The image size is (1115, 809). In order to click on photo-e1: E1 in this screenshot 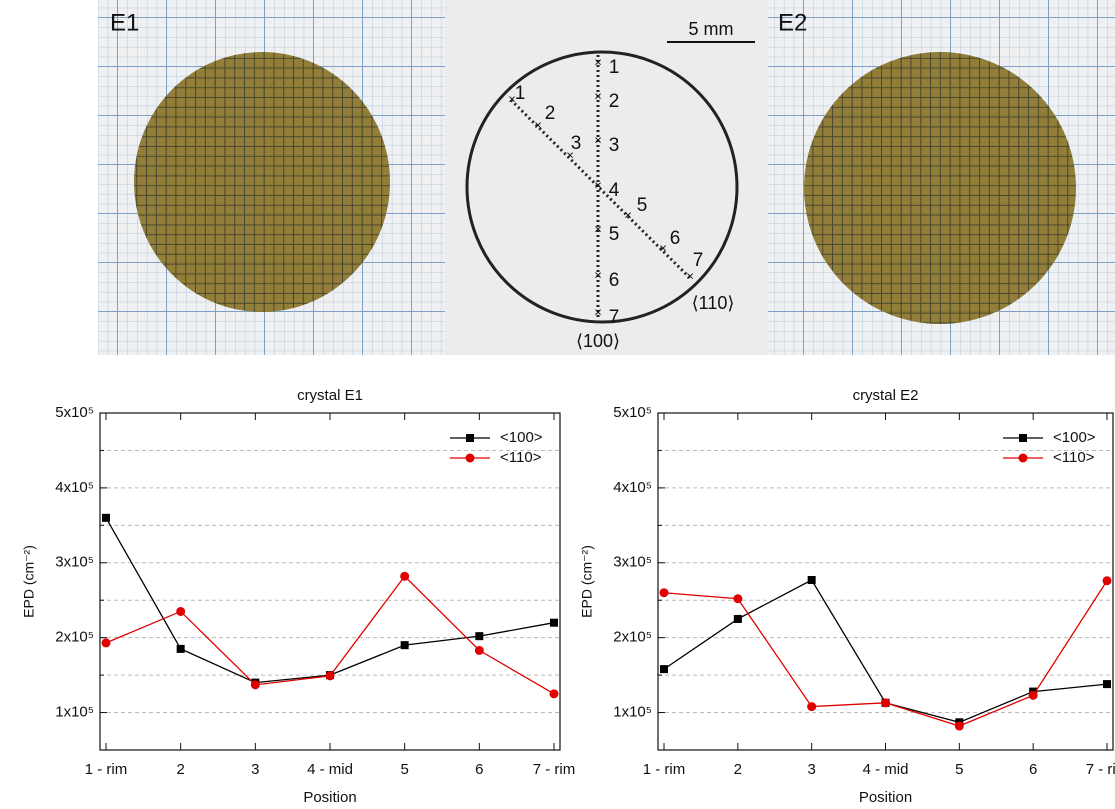, I will do `click(271, 177)`.